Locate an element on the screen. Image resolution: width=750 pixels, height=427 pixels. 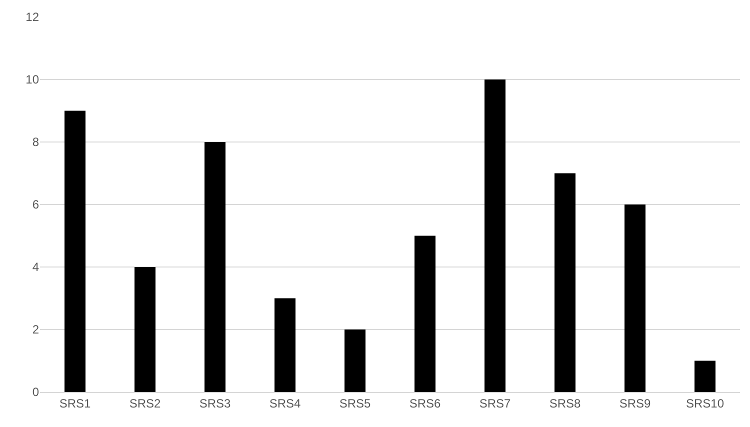
x-tick-label: SRS10 is located at coordinates (705, 403).